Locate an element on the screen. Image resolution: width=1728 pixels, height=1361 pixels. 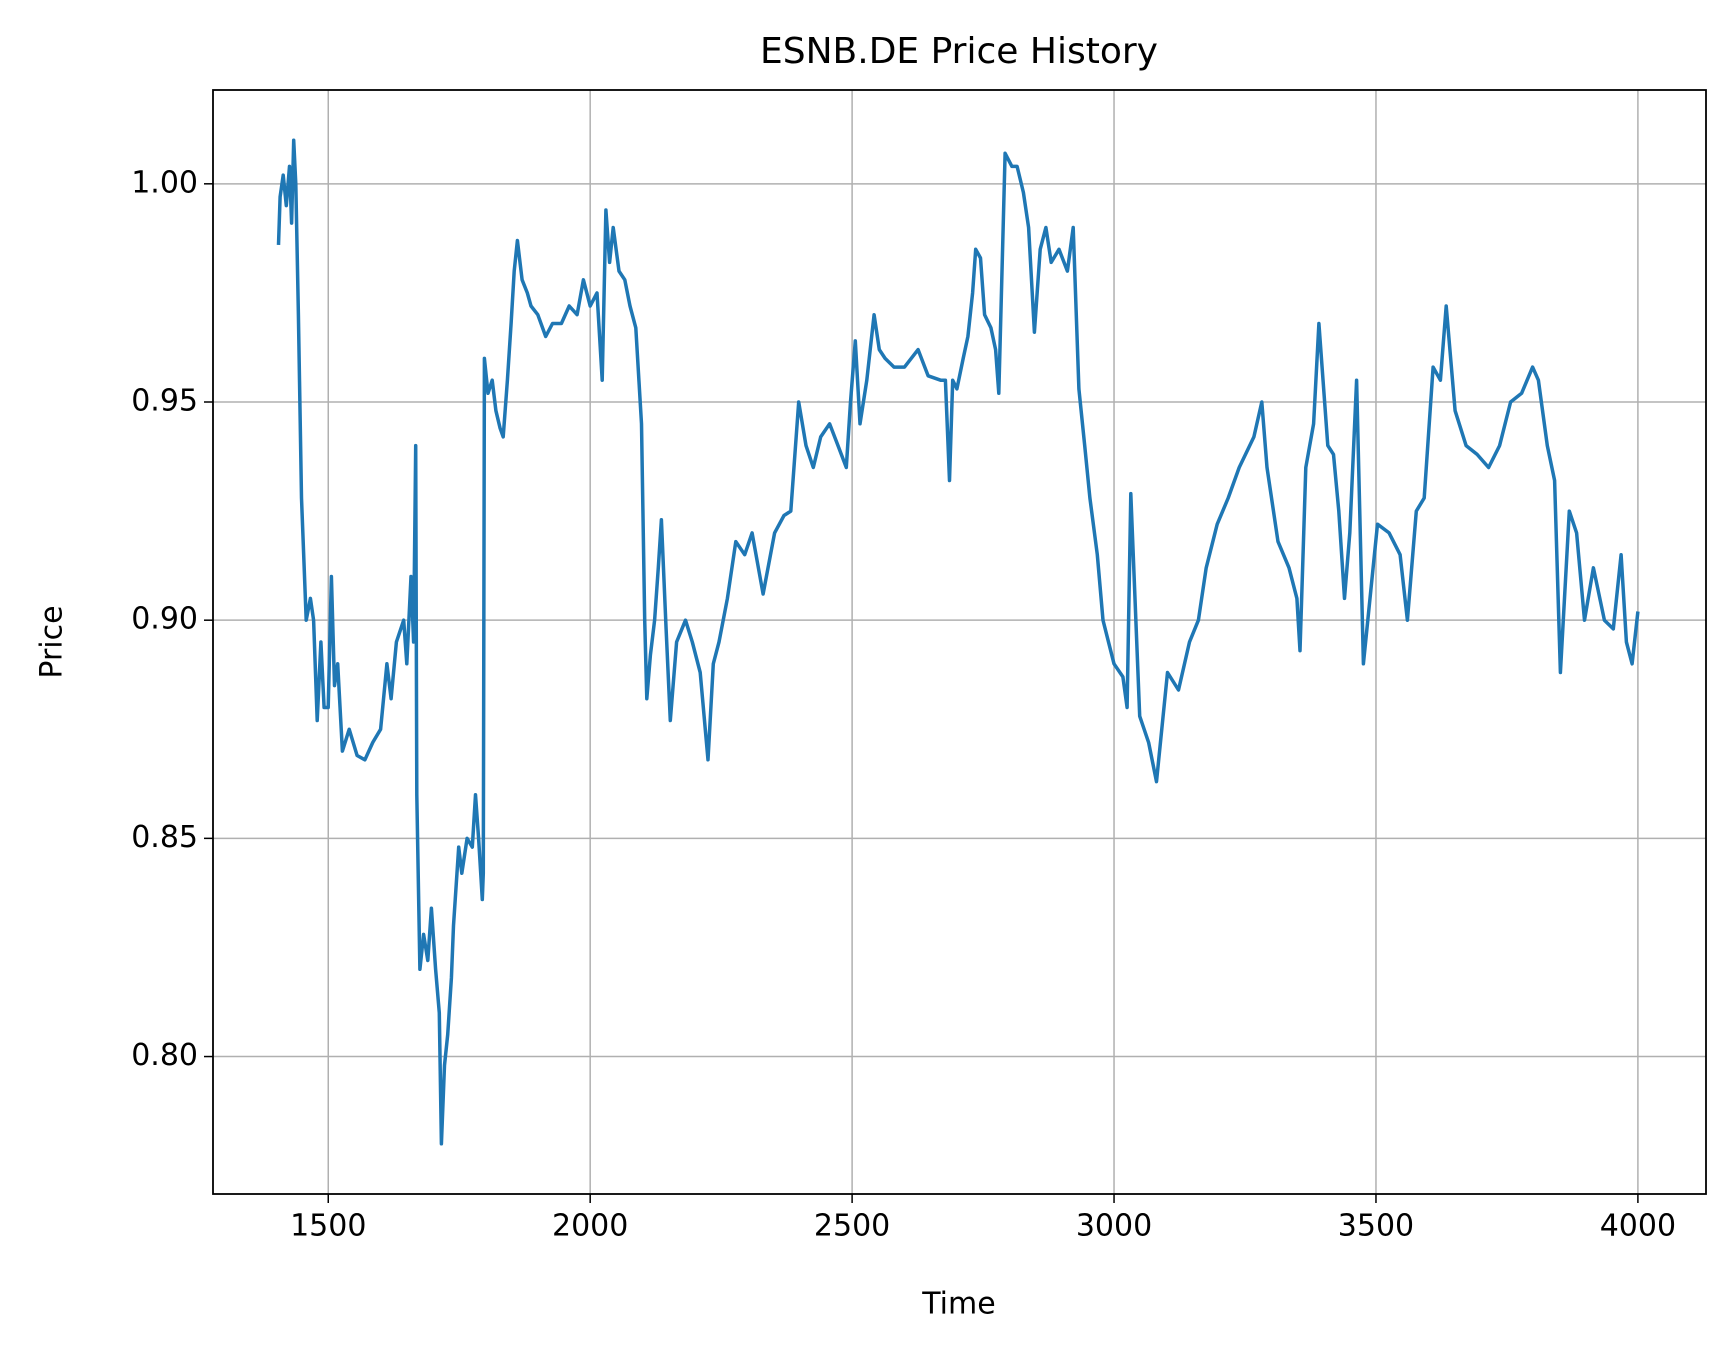
x-tick-label: 1500 is located at coordinates (328, 1226).